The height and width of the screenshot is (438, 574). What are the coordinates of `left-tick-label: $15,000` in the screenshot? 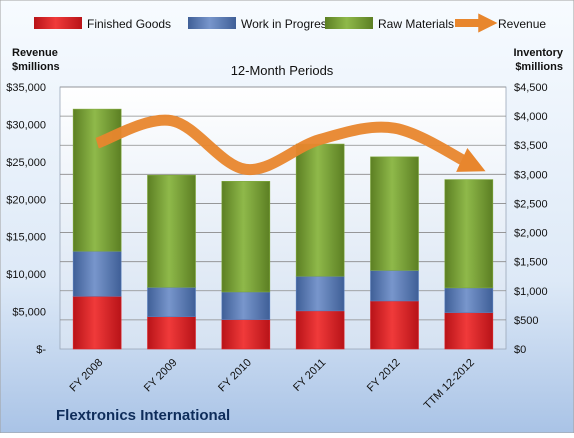 It's located at (26, 238).